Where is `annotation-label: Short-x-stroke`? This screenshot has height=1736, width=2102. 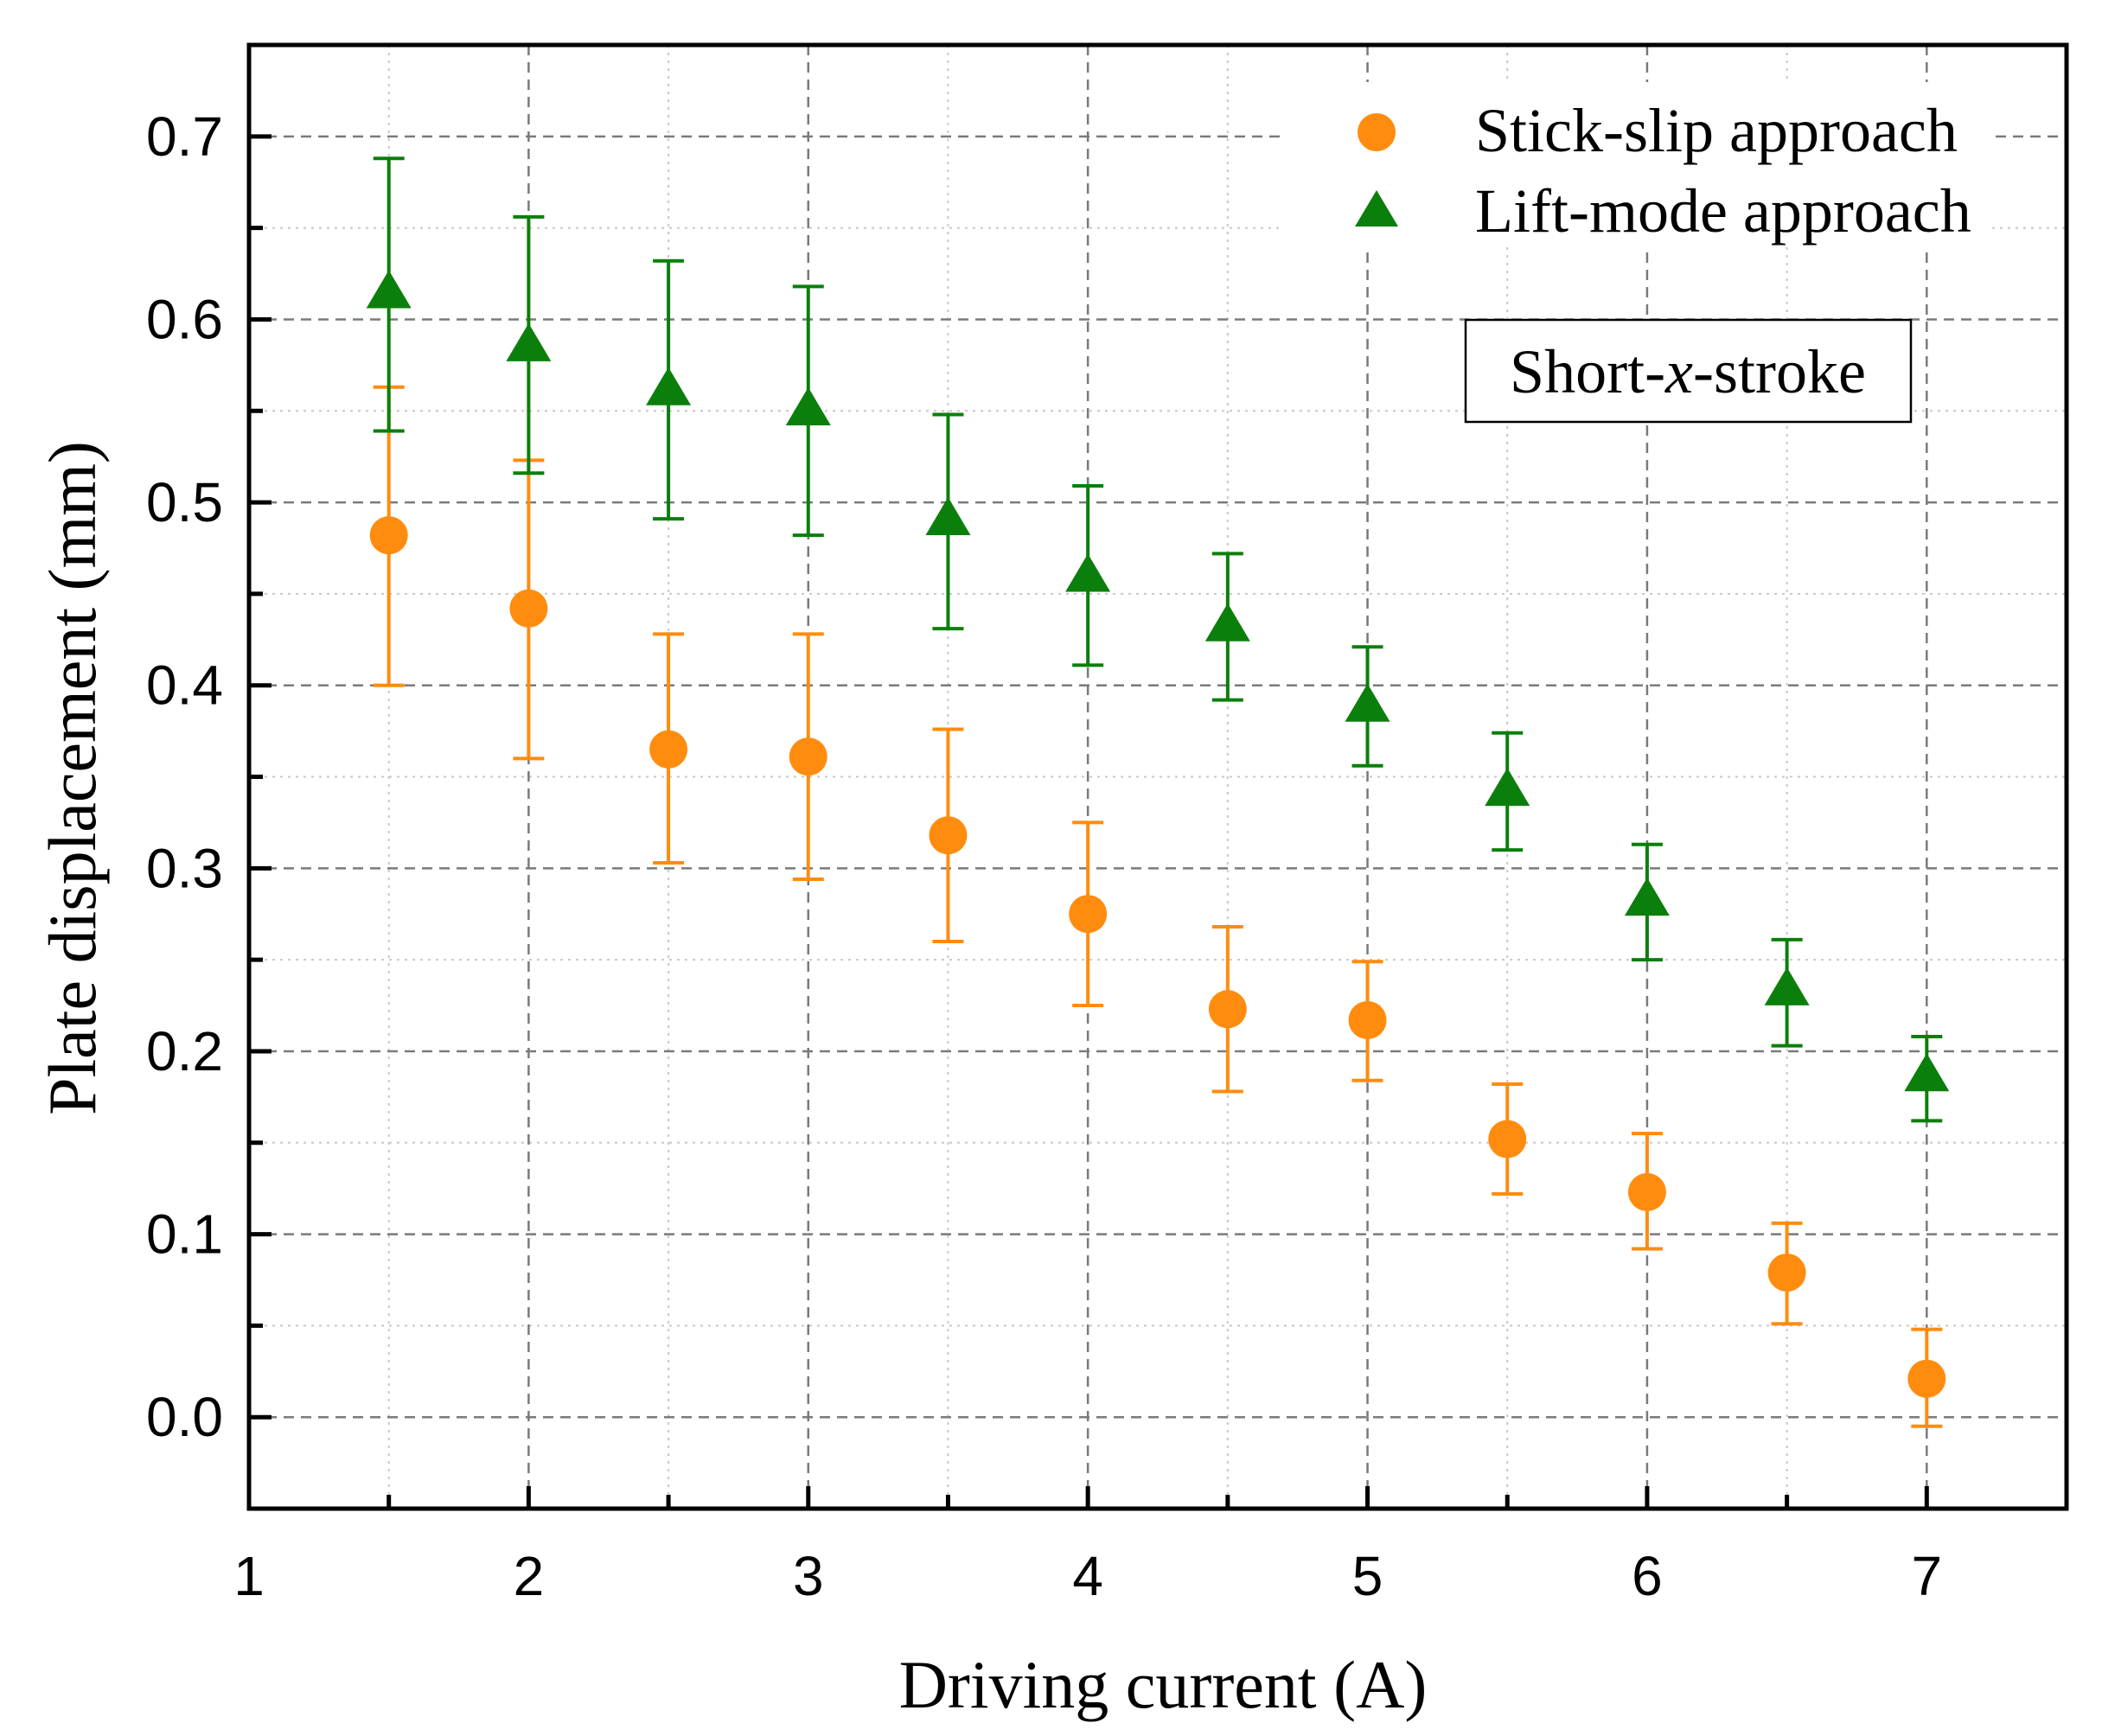 annotation-label: Short-x-stroke is located at coordinates (1688, 371).